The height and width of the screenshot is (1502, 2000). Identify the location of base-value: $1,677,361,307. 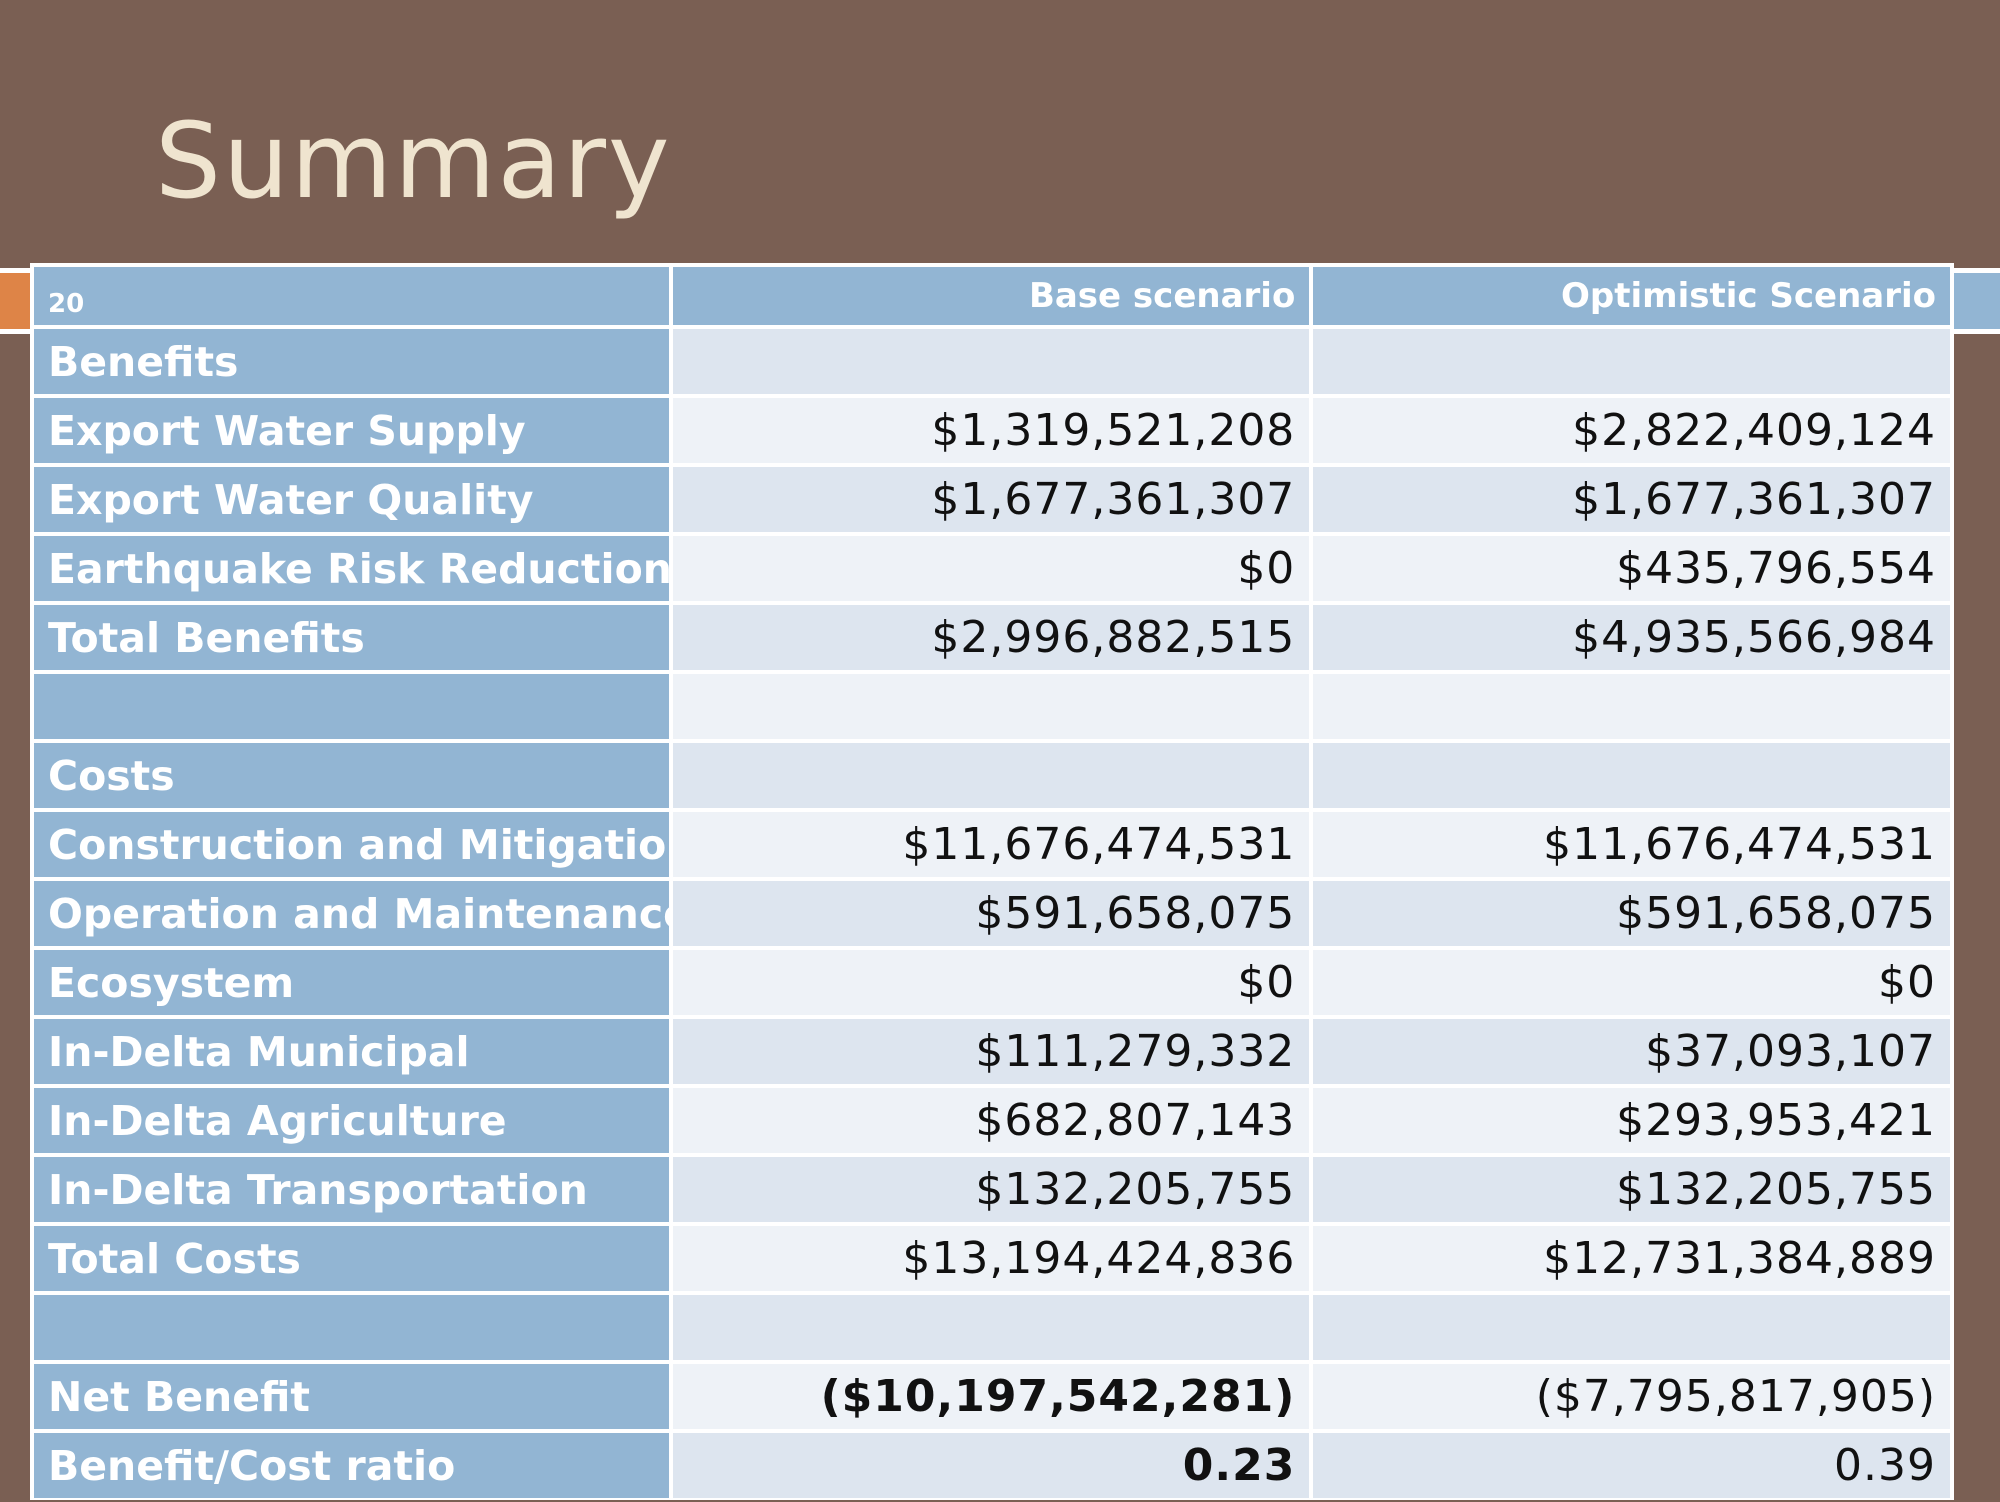
(991, 499).